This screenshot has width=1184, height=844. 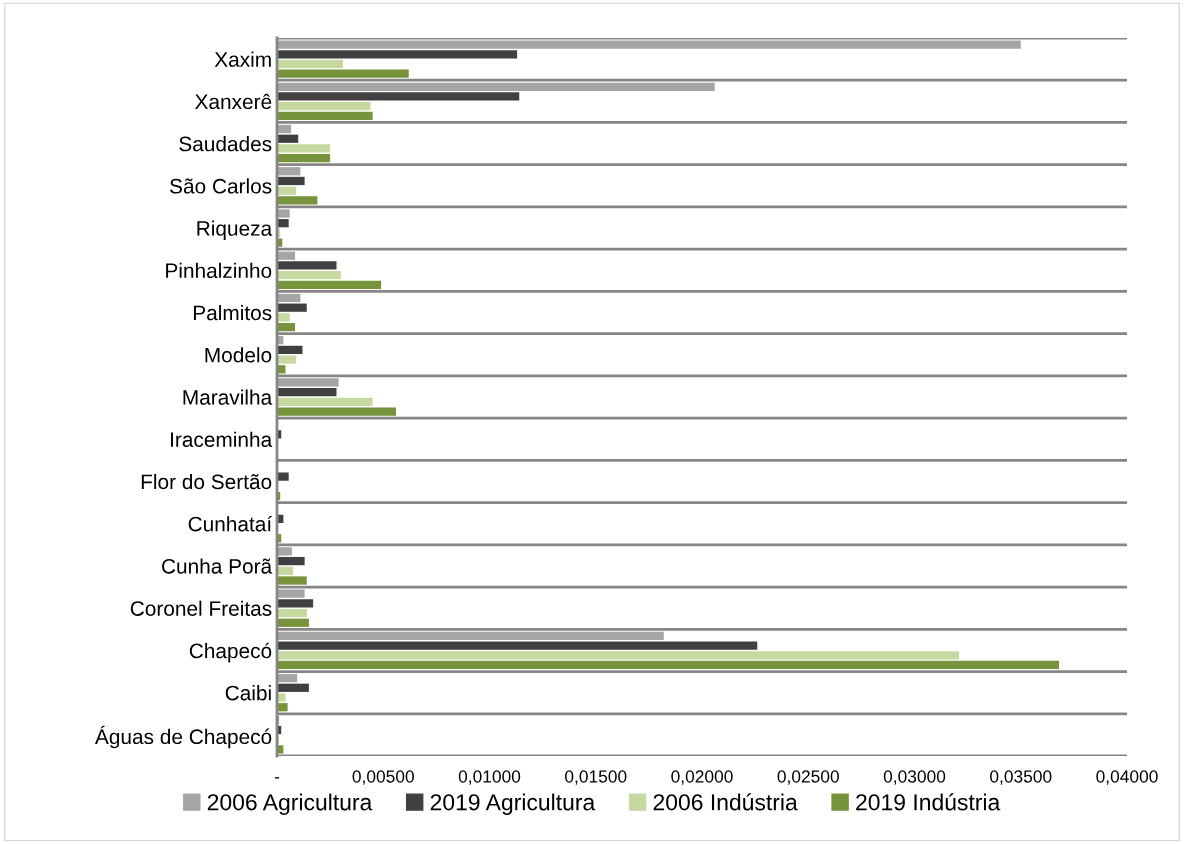 I want to click on y-tick-label: Flor do Sertão, so click(x=206, y=481).